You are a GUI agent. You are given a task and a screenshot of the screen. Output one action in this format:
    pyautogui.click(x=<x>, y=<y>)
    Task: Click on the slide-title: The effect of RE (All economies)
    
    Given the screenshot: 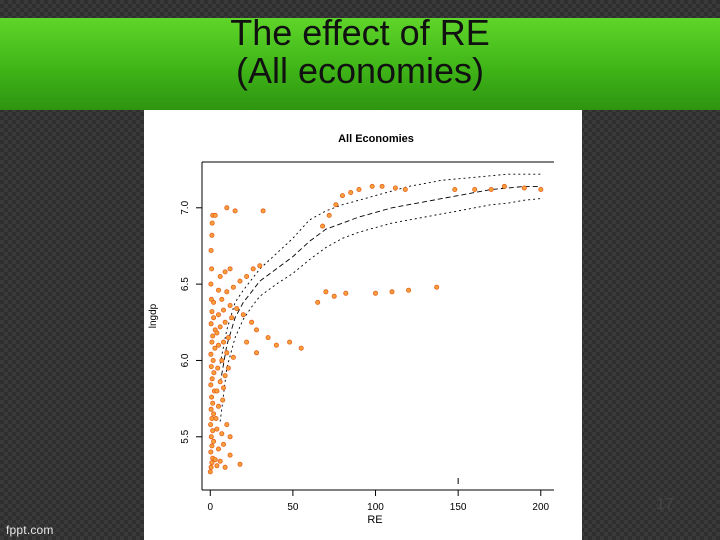 What is the action you would take?
    pyautogui.click(x=360, y=52)
    